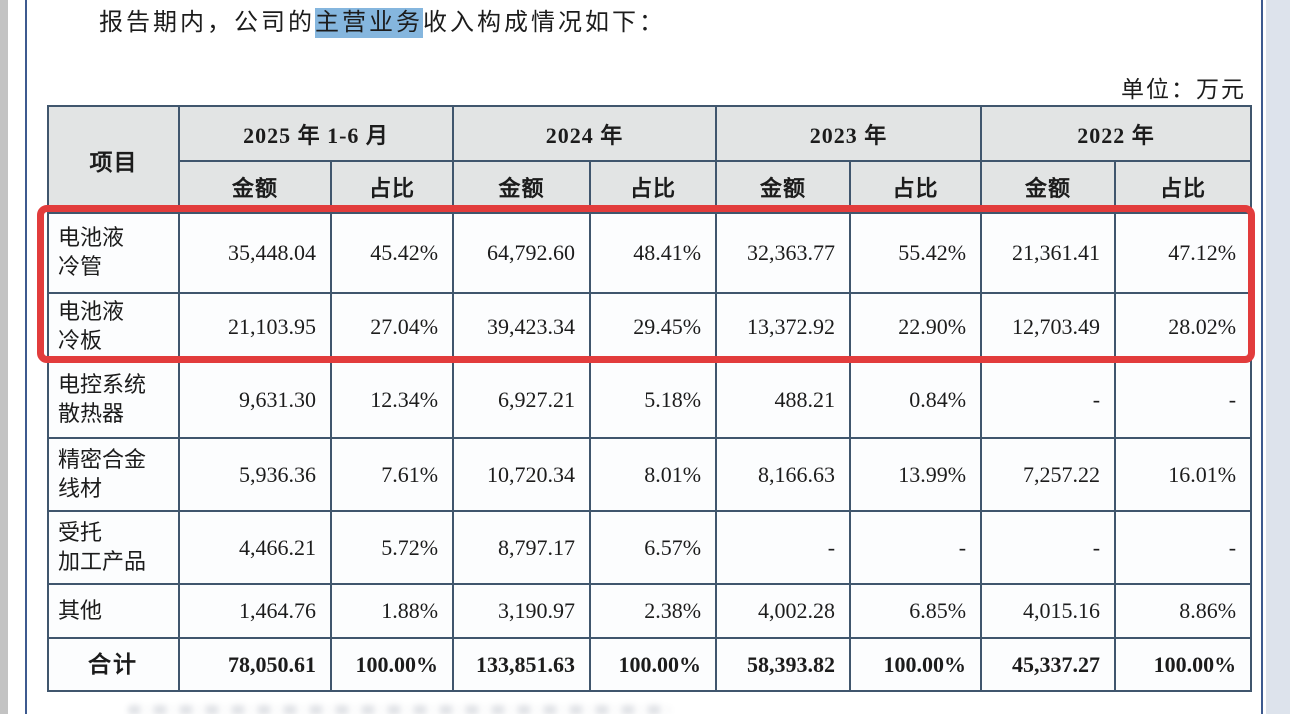 Image resolution: width=1290 pixels, height=714 pixels. Describe the element at coordinates (392, 474) in the screenshot. I see `ratio-cell: 7.61%` at that location.